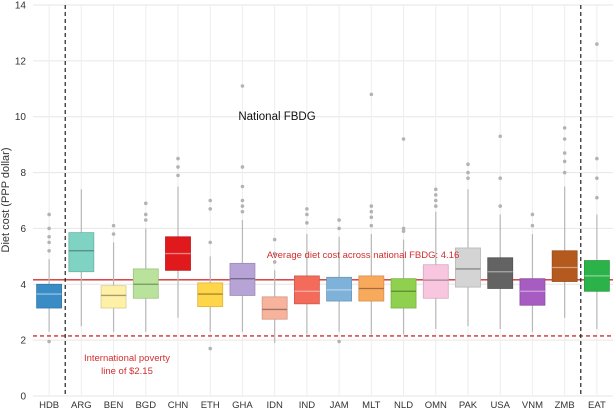 This screenshot has height=410, width=615. I want to click on x-tick-label: GHA, so click(242, 405).